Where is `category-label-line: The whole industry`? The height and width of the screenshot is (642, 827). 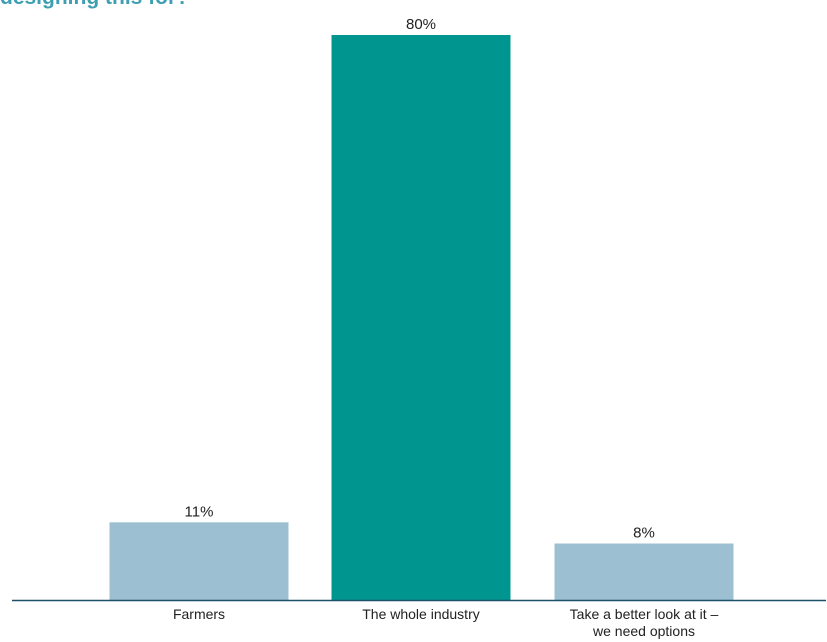 category-label-line: The whole industry is located at coordinates (421, 614).